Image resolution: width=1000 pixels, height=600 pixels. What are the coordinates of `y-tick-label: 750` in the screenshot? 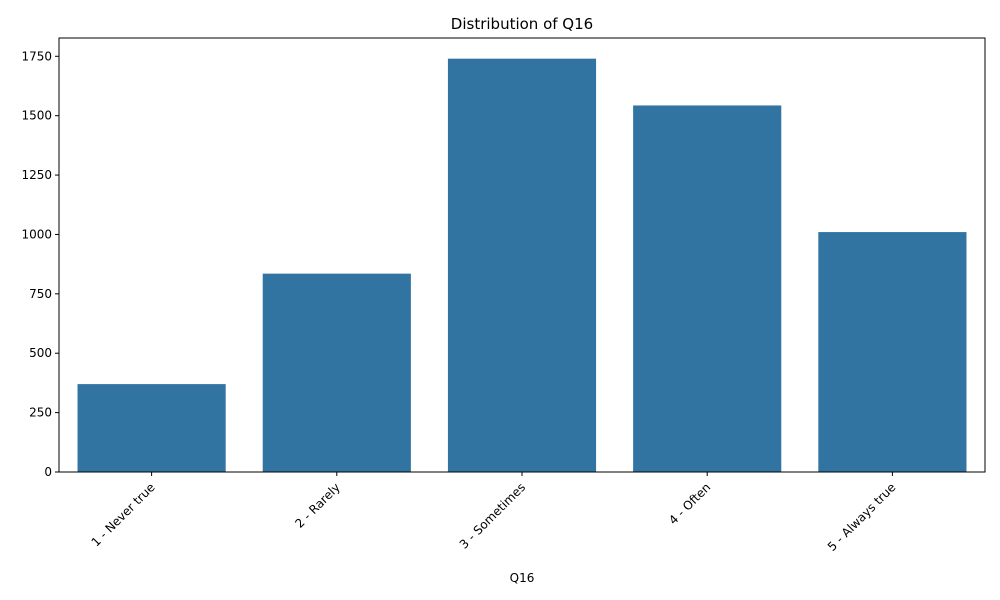 It's located at (40, 294).